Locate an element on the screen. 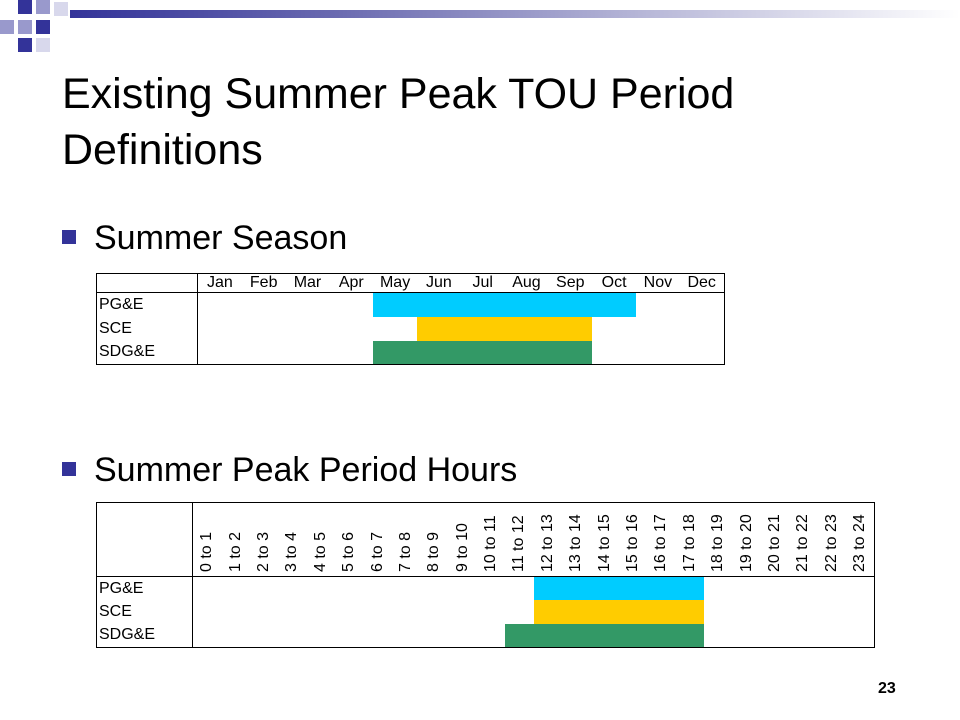  table-row: SDG&E is located at coordinates (410, 352).